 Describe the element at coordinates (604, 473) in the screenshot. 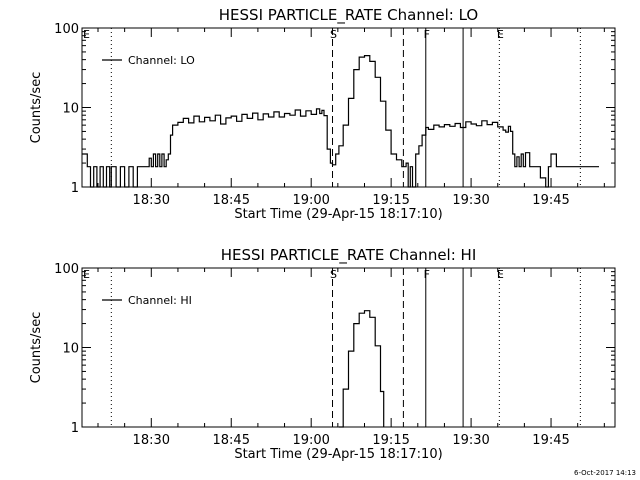

I see `timestamp-label: 6-Oct-2017 14:13` at that location.